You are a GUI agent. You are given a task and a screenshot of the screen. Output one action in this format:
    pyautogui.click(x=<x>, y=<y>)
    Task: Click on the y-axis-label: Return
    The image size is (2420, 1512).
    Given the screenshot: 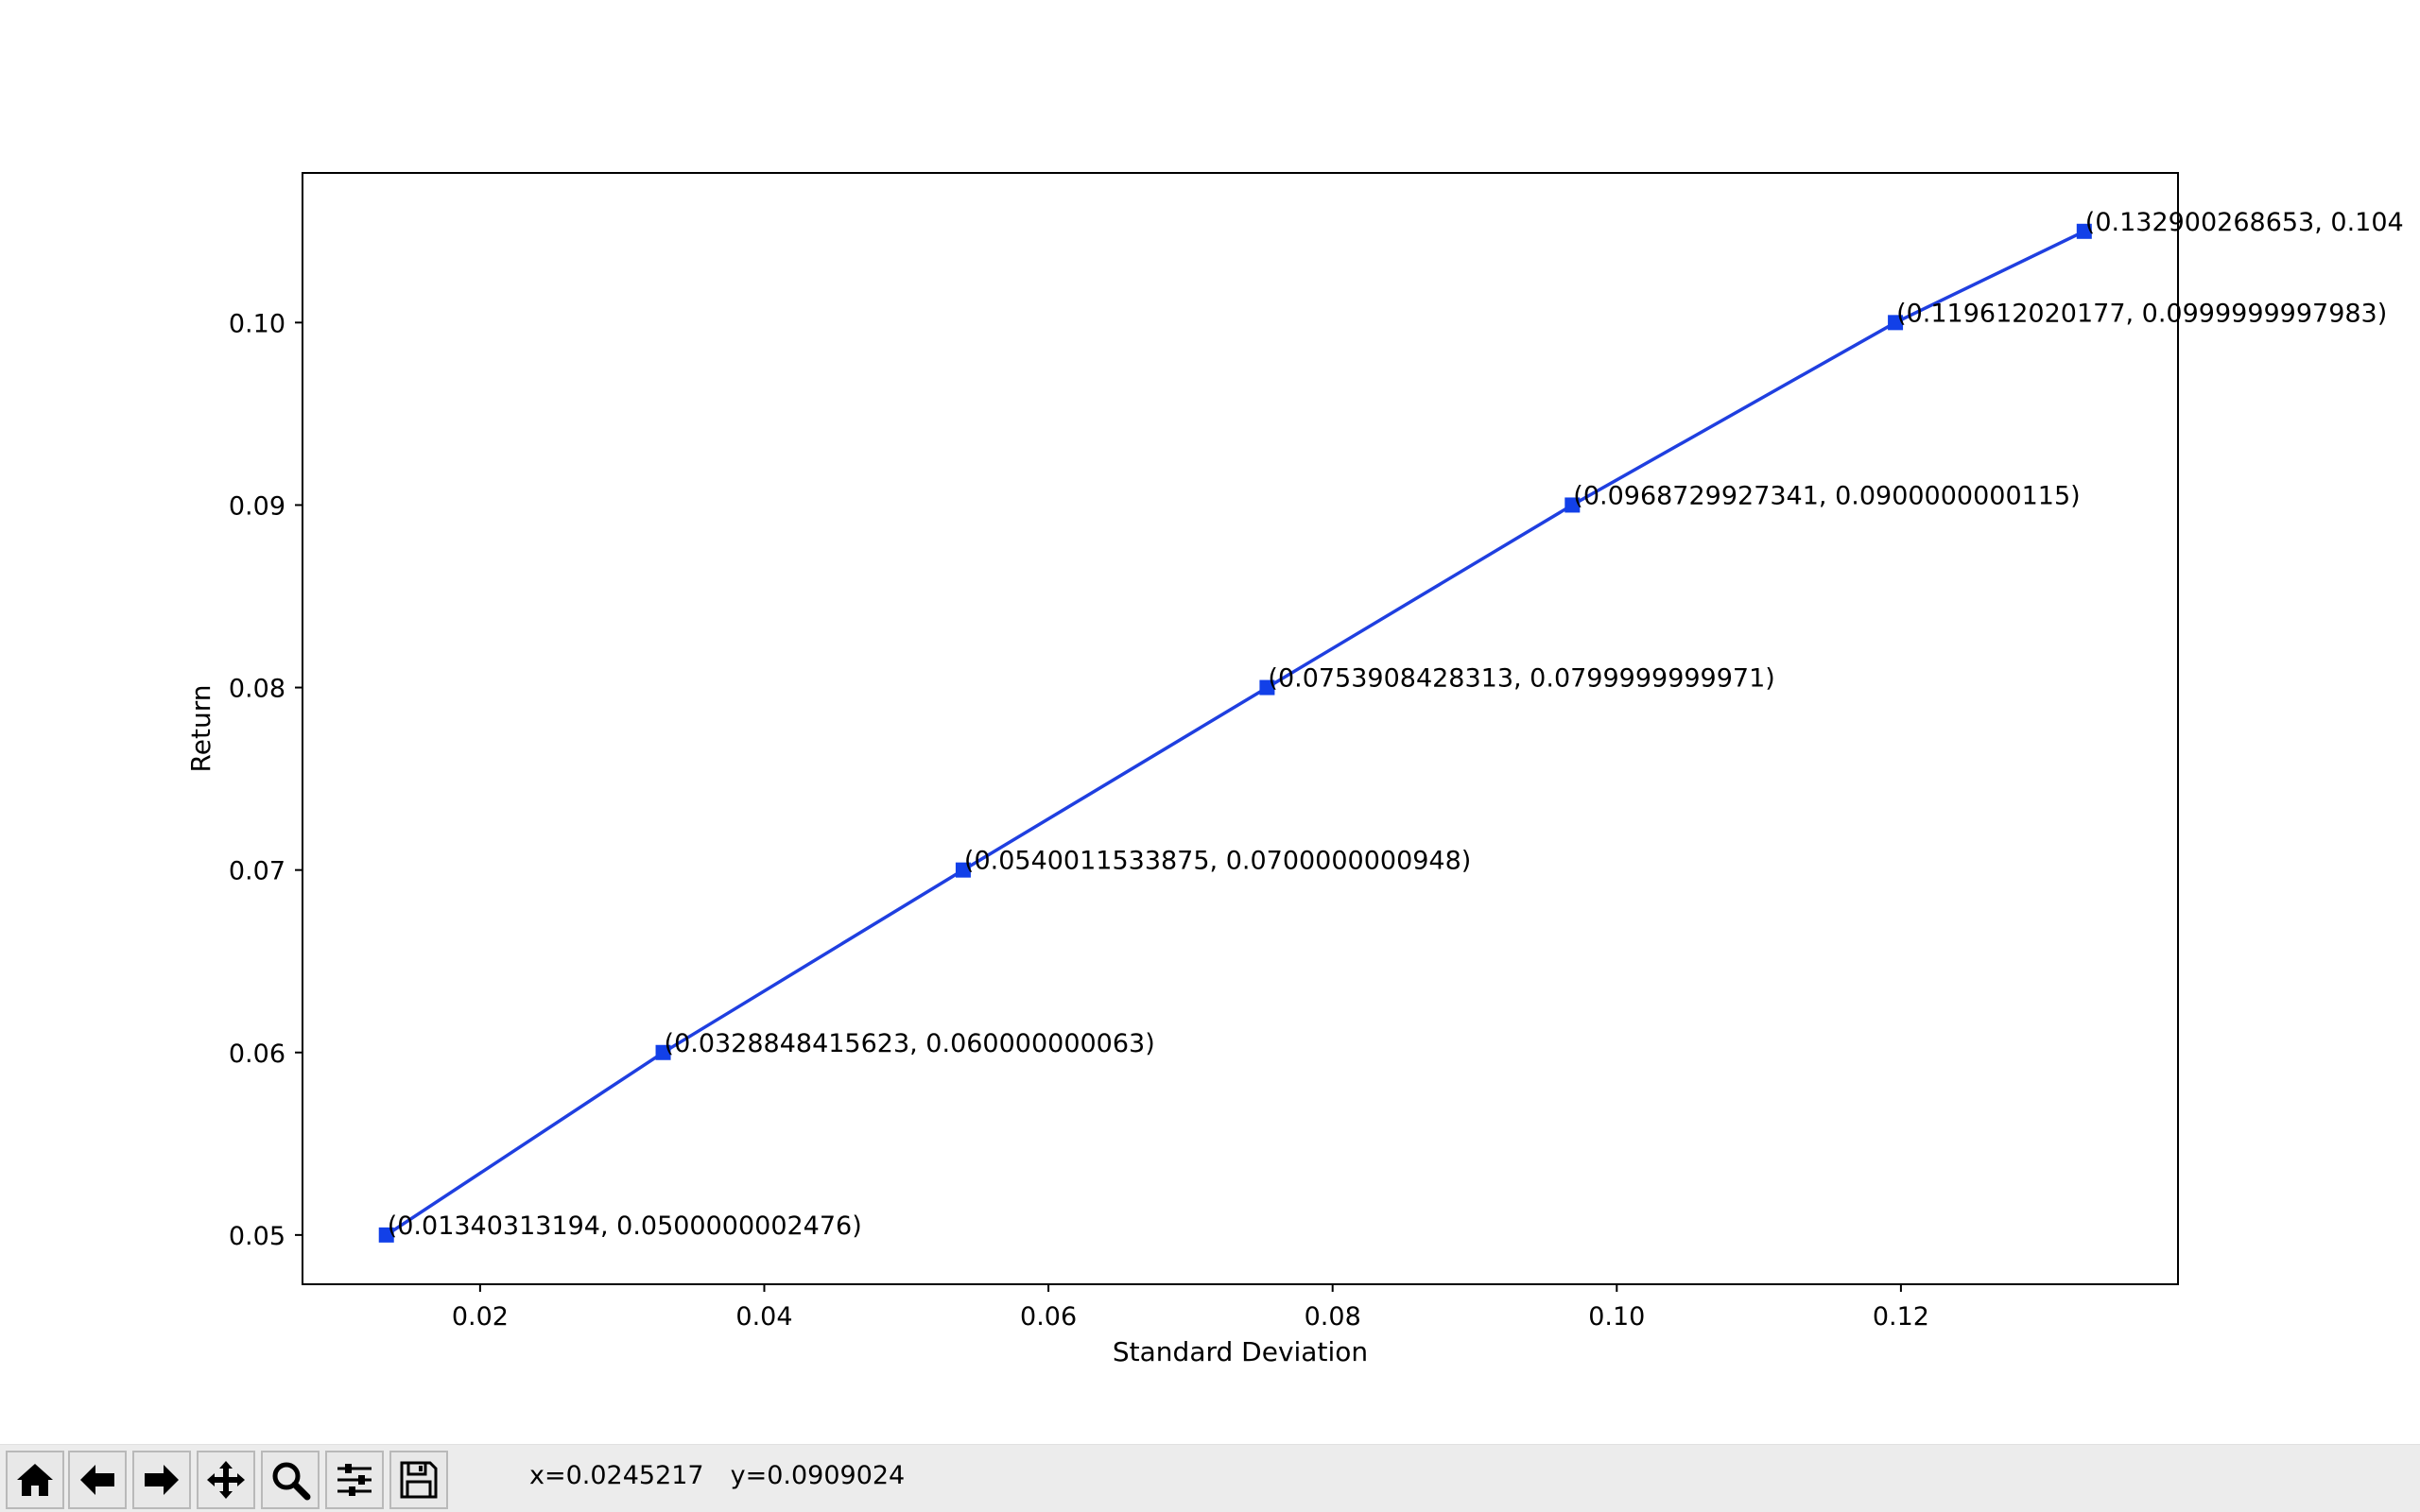 What is the action you would take?
    pyautogui.click(x=201, y=729)
    